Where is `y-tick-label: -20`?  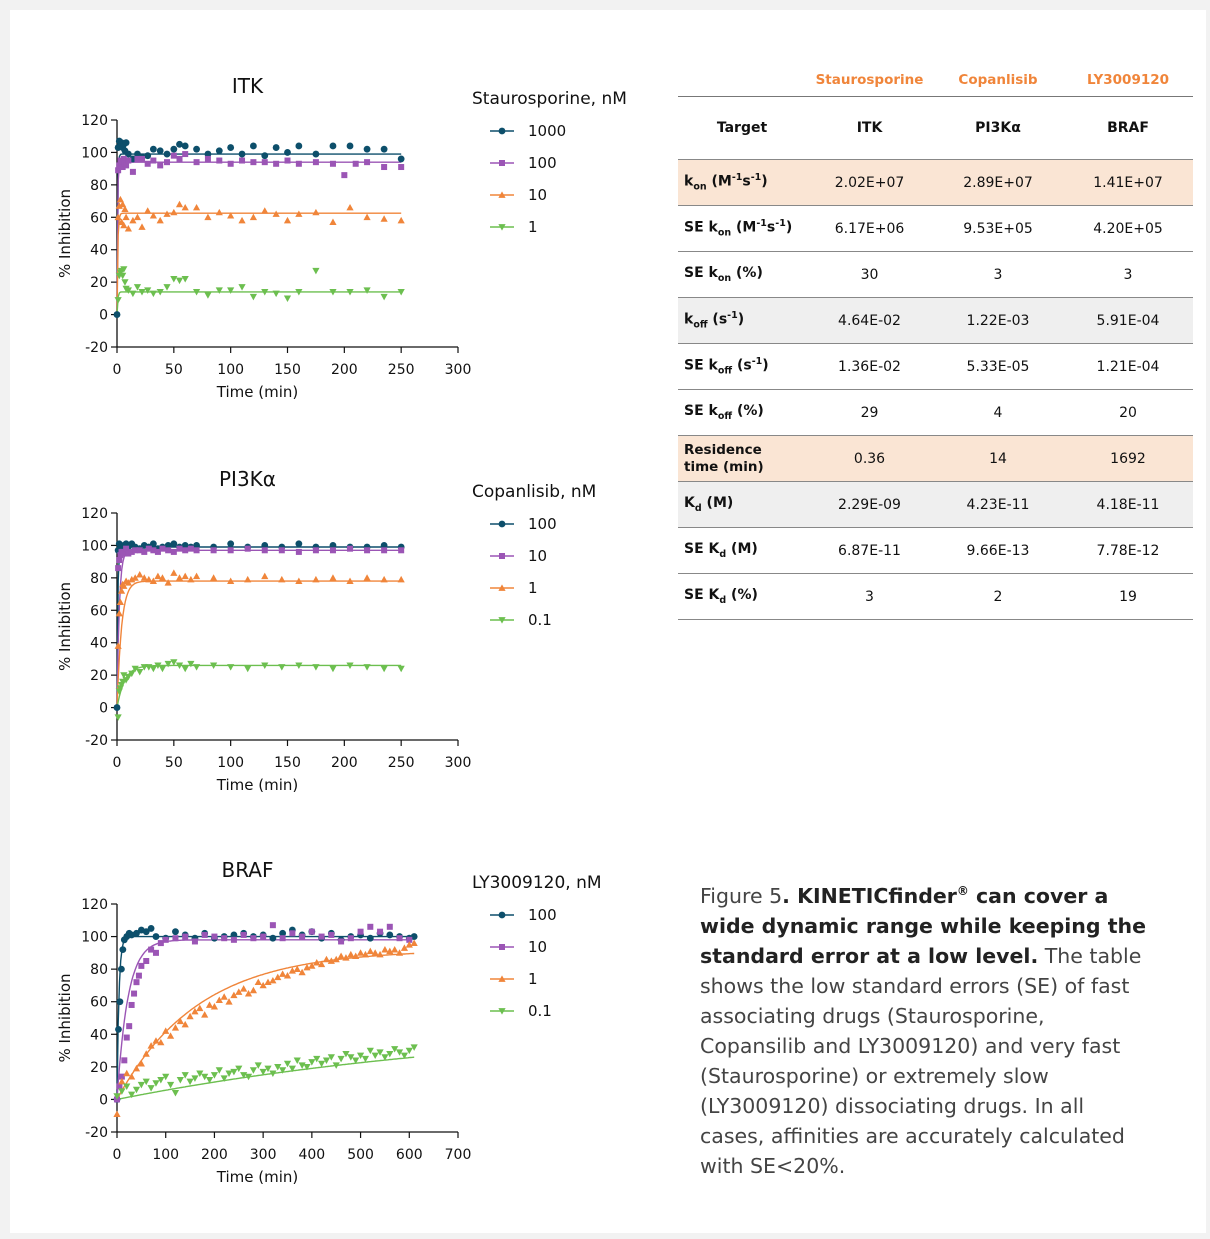 y-tick-label: -20 is located at coordinates (96, 348).